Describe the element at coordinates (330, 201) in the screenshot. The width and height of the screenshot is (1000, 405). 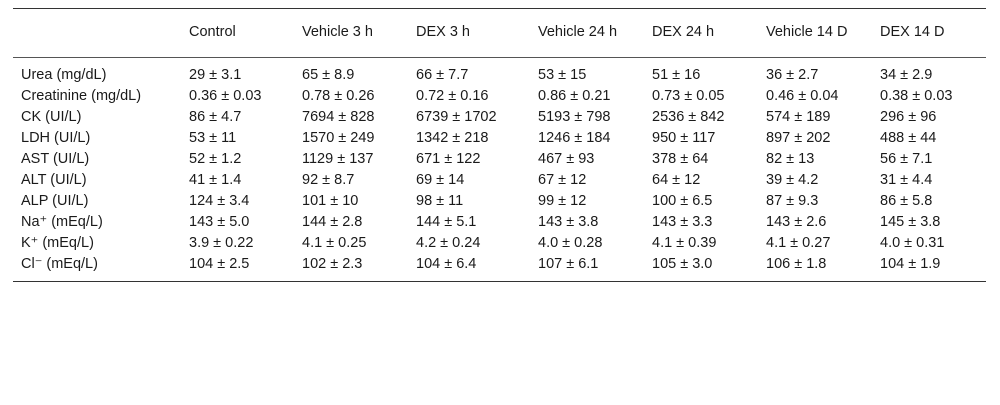
I see `table-cell: 101 ± 10` at that location.